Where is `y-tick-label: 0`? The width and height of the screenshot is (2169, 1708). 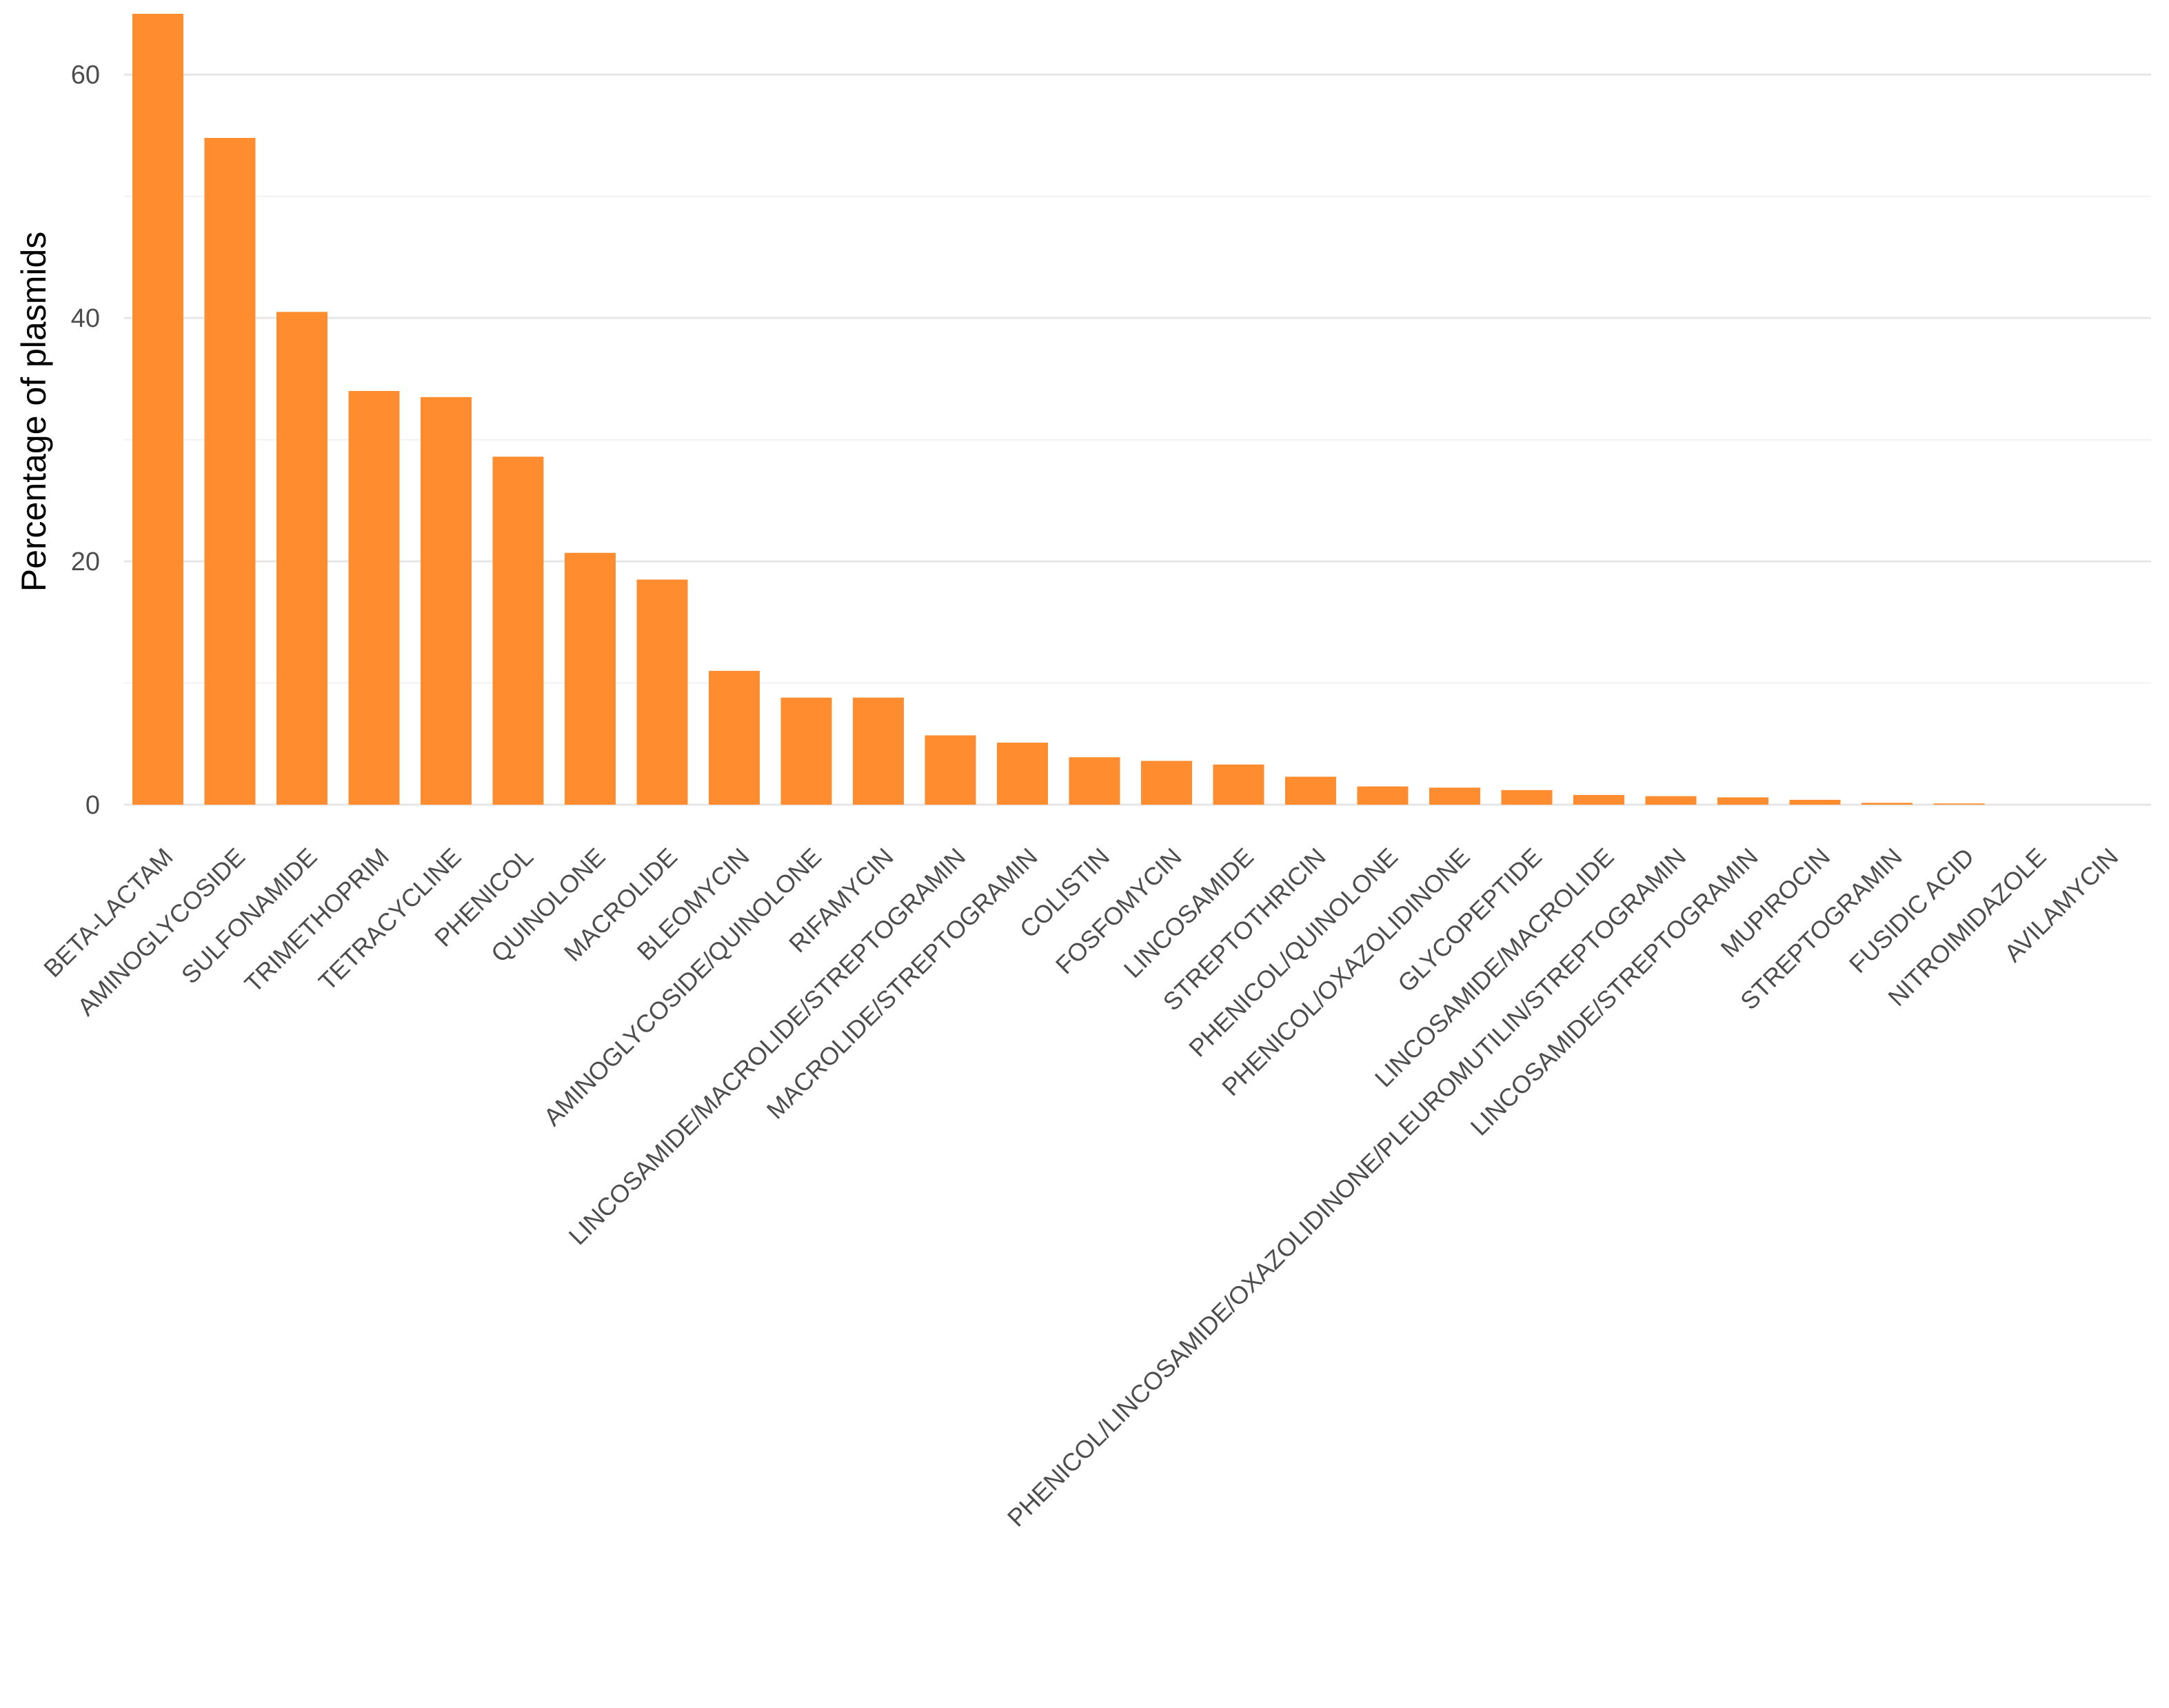
y-tick-label: 0 is located at coordinates (92, 805).